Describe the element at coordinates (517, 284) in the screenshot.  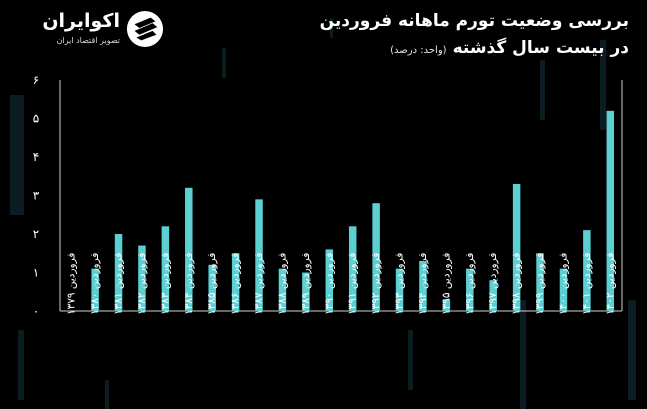
I see `x-tick-label-19: فروردین ۱۳۹۸` at that location.